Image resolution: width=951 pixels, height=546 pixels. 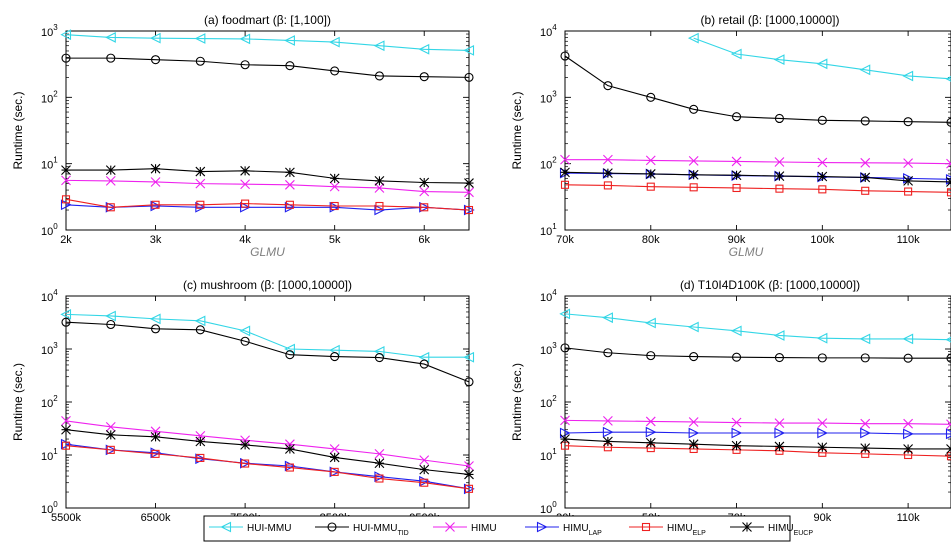 I want to click on legend-subscript: LAP, so click(x=596, y=533).